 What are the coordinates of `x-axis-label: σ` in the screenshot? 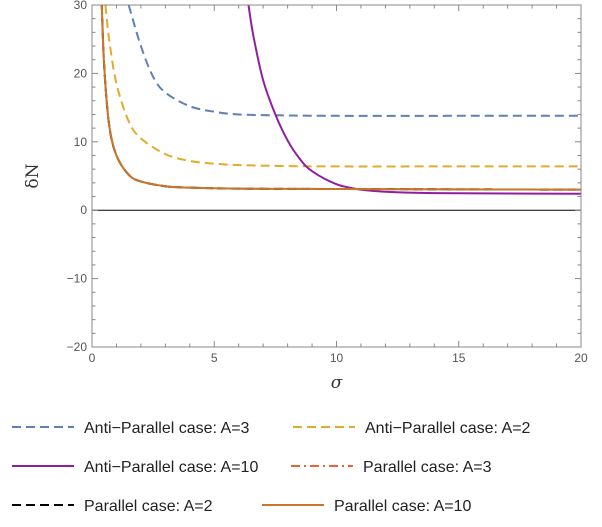 It's located at (337, 383).